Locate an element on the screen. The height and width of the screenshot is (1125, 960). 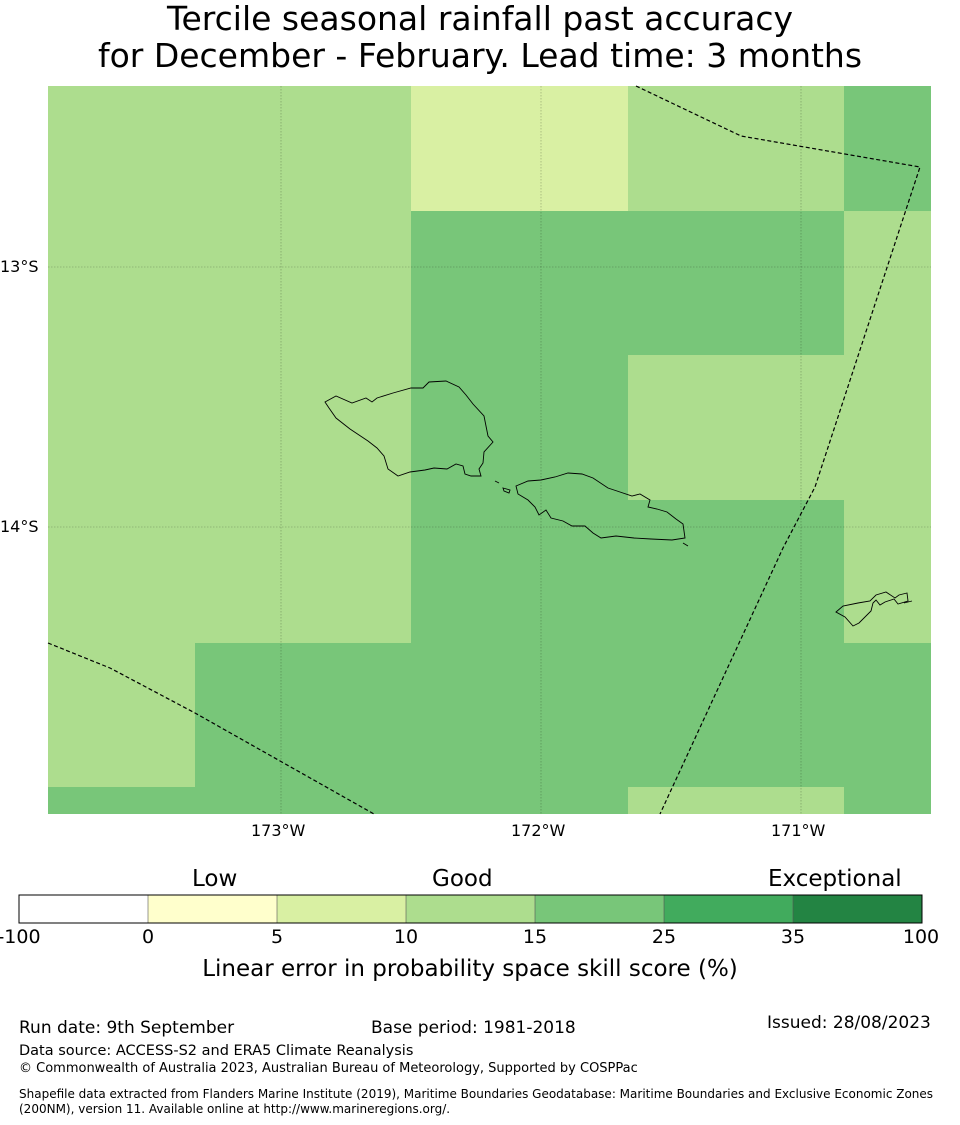
upolu-east-tip is located at coordinates (685, 544).